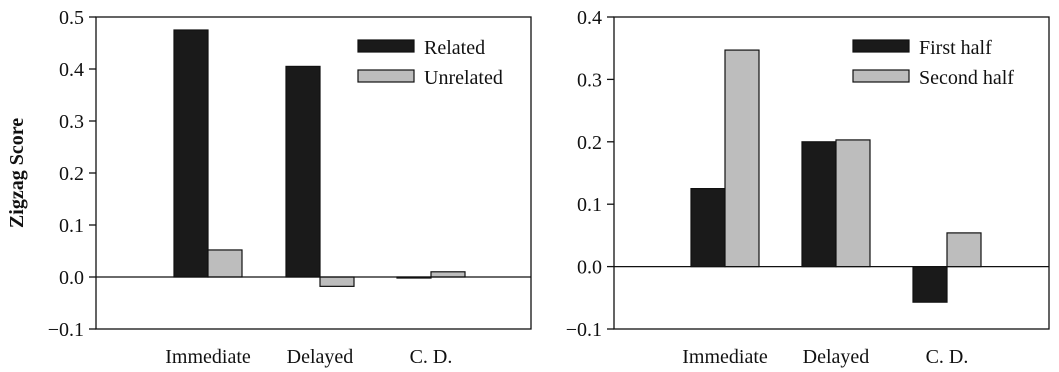 This screenshot has height=372, width=1059. Describe the element at coordinates (454, 48) in the screenshot. I see `legend-label: Related` at that location.